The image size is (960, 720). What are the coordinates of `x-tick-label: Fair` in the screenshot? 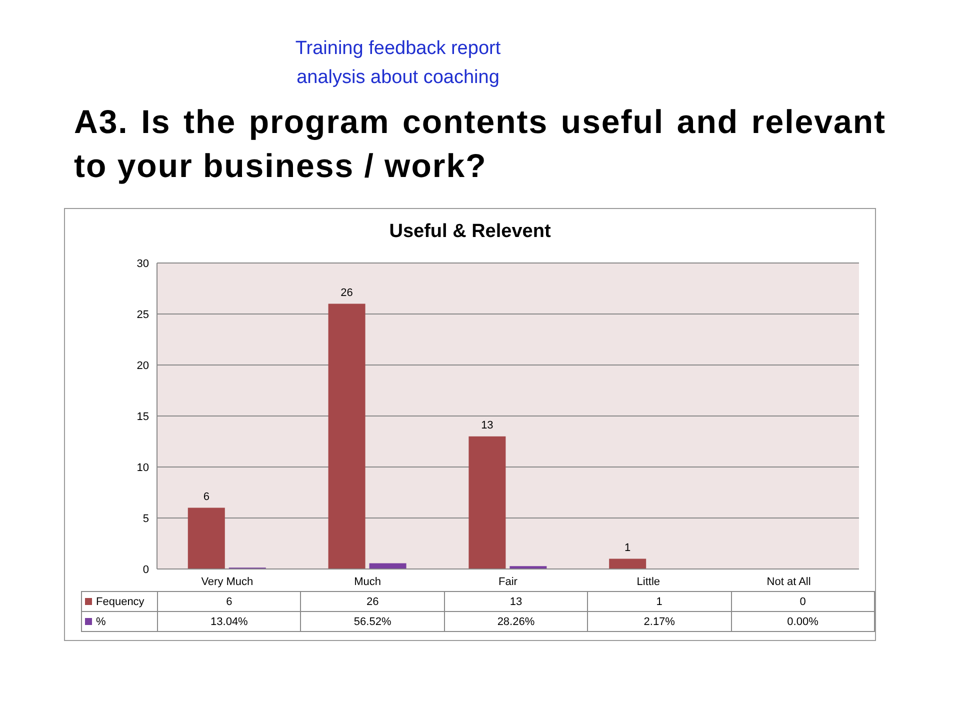 It's located at (508, 582).